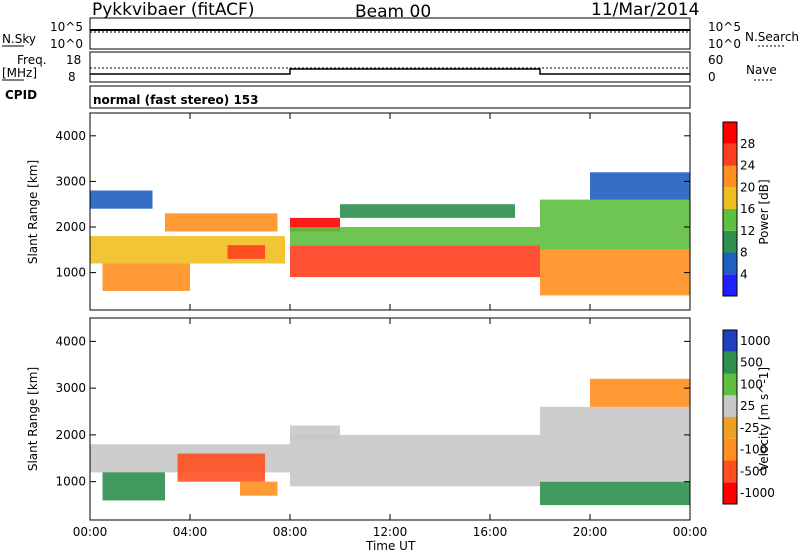 Image resolution: width=800 pixels, height=554 pixels. What do you see at coordinates (753, 450) in the screenshot?
I see `velocity-colorbar-tick: -100` at bounding box center [753, 450].